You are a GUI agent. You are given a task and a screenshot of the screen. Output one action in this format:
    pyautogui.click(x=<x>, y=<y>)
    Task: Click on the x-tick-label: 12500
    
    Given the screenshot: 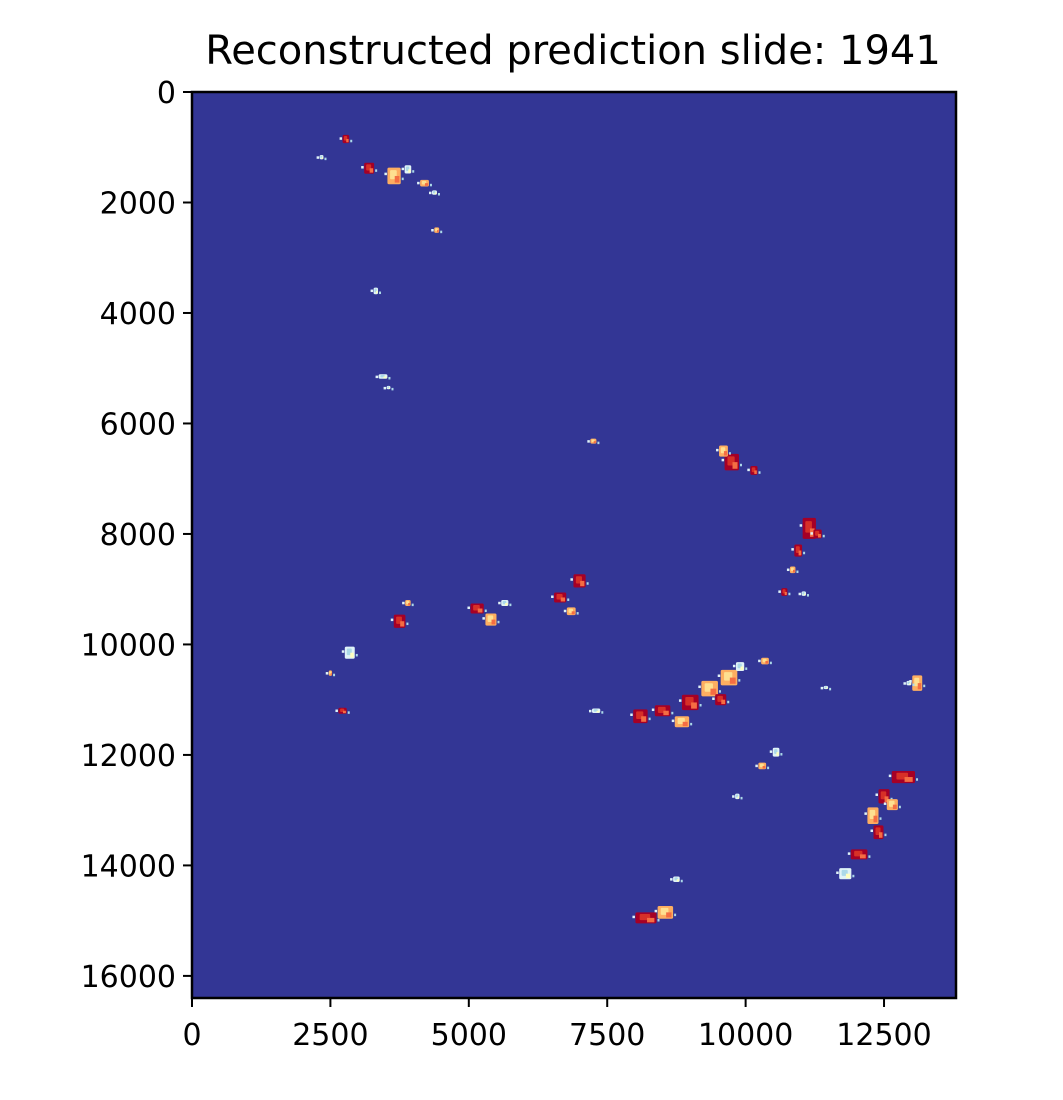 What is the action you would take?
    pyautogui.click(x=883, y=1035)
    